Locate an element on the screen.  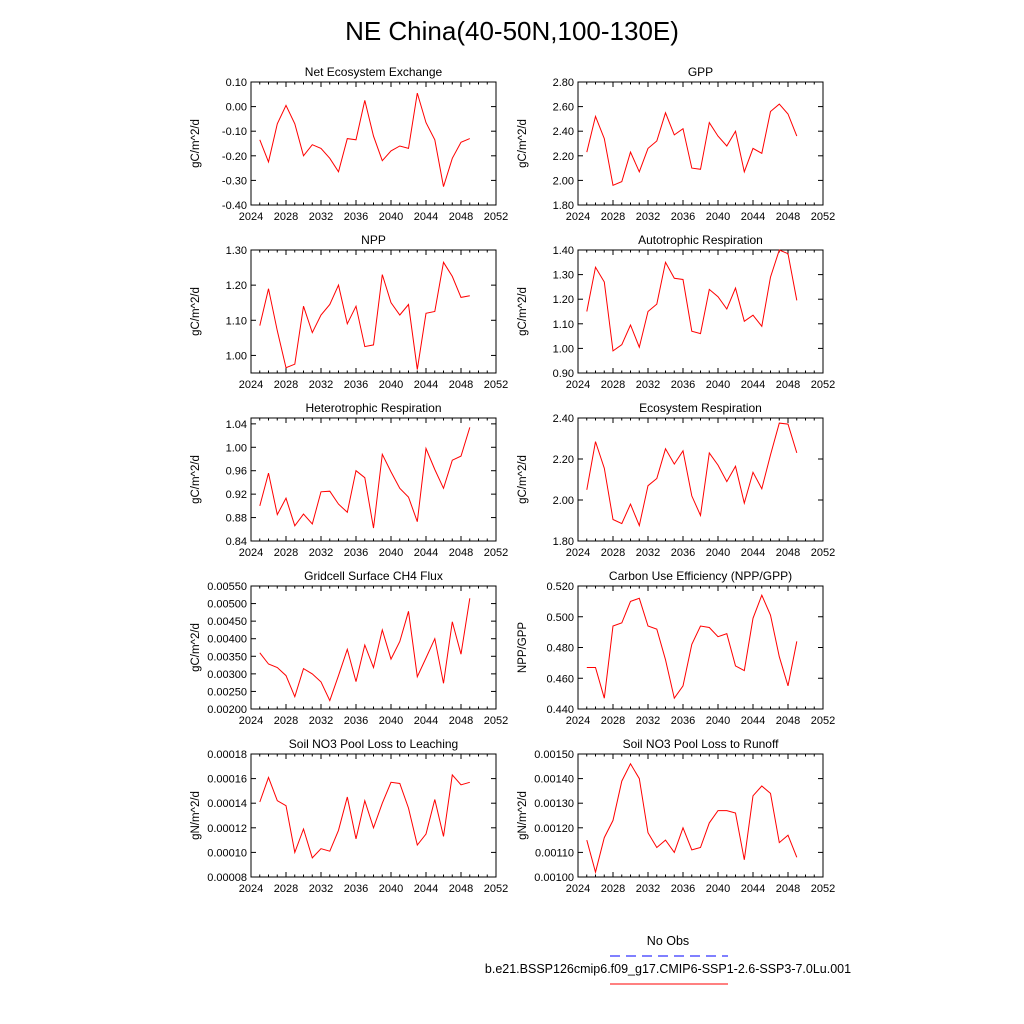
y-tick-label: 0.00200 is located at coordinates (227, 710).